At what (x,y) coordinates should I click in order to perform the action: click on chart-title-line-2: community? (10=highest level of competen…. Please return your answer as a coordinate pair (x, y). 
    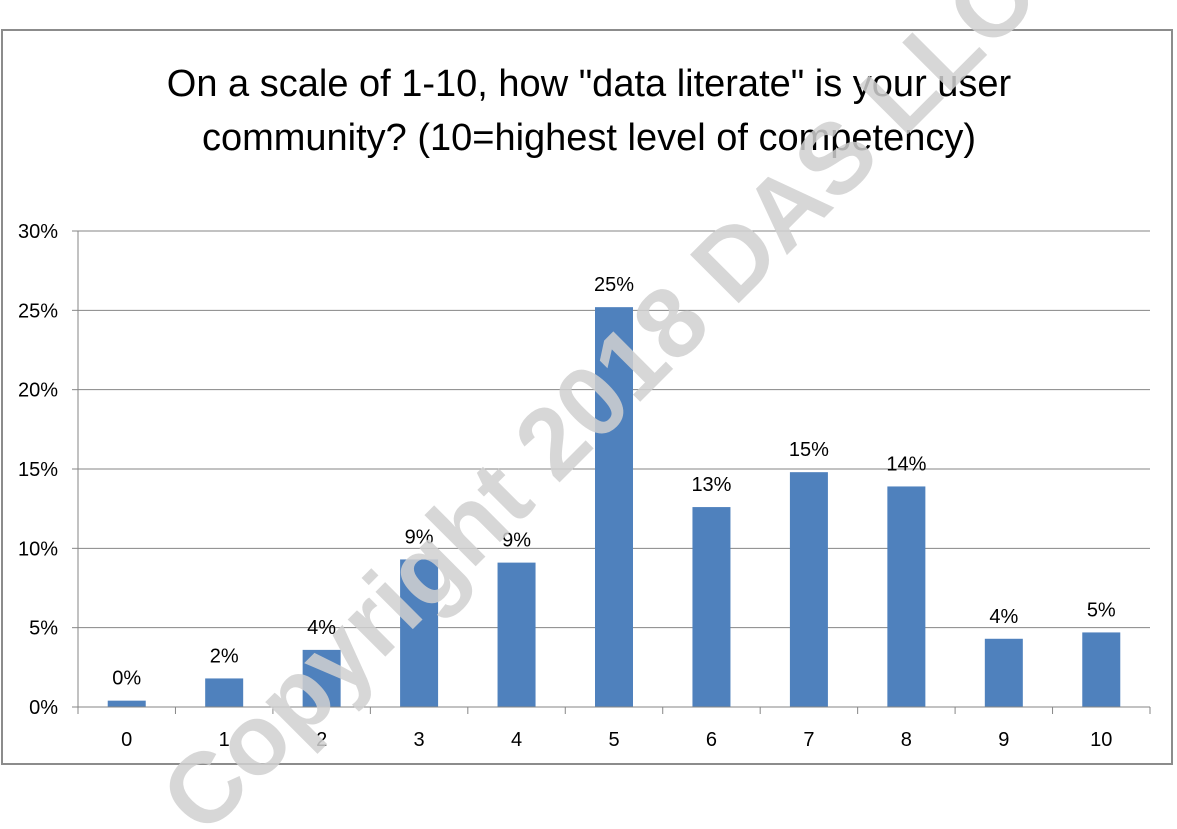
    Looking at the image, I should click on (589, 138).